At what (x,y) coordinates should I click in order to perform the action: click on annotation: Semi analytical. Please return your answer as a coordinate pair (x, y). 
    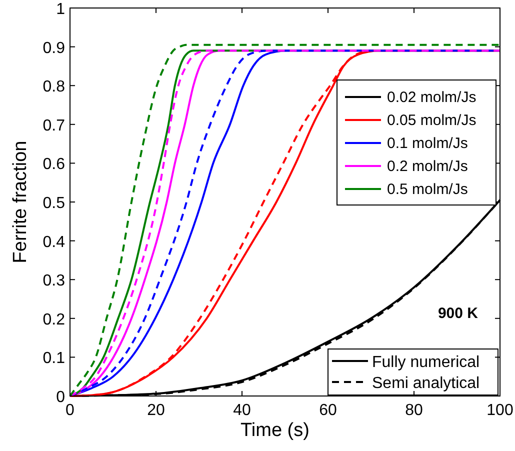
    Looking at the image, I should click on (426, 383).